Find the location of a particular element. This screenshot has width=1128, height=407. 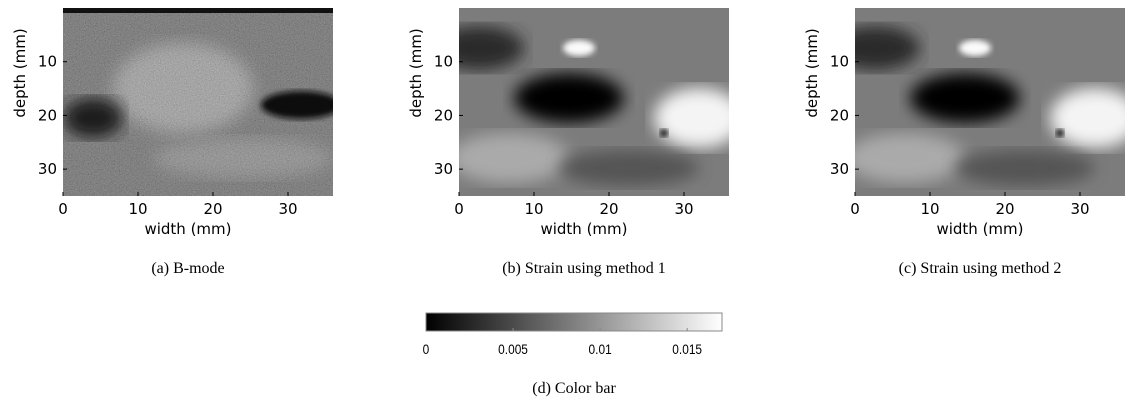

colorbar: 0 0.005 0.01 0.015 (d) Color bar is located at coordinates (573, 354).